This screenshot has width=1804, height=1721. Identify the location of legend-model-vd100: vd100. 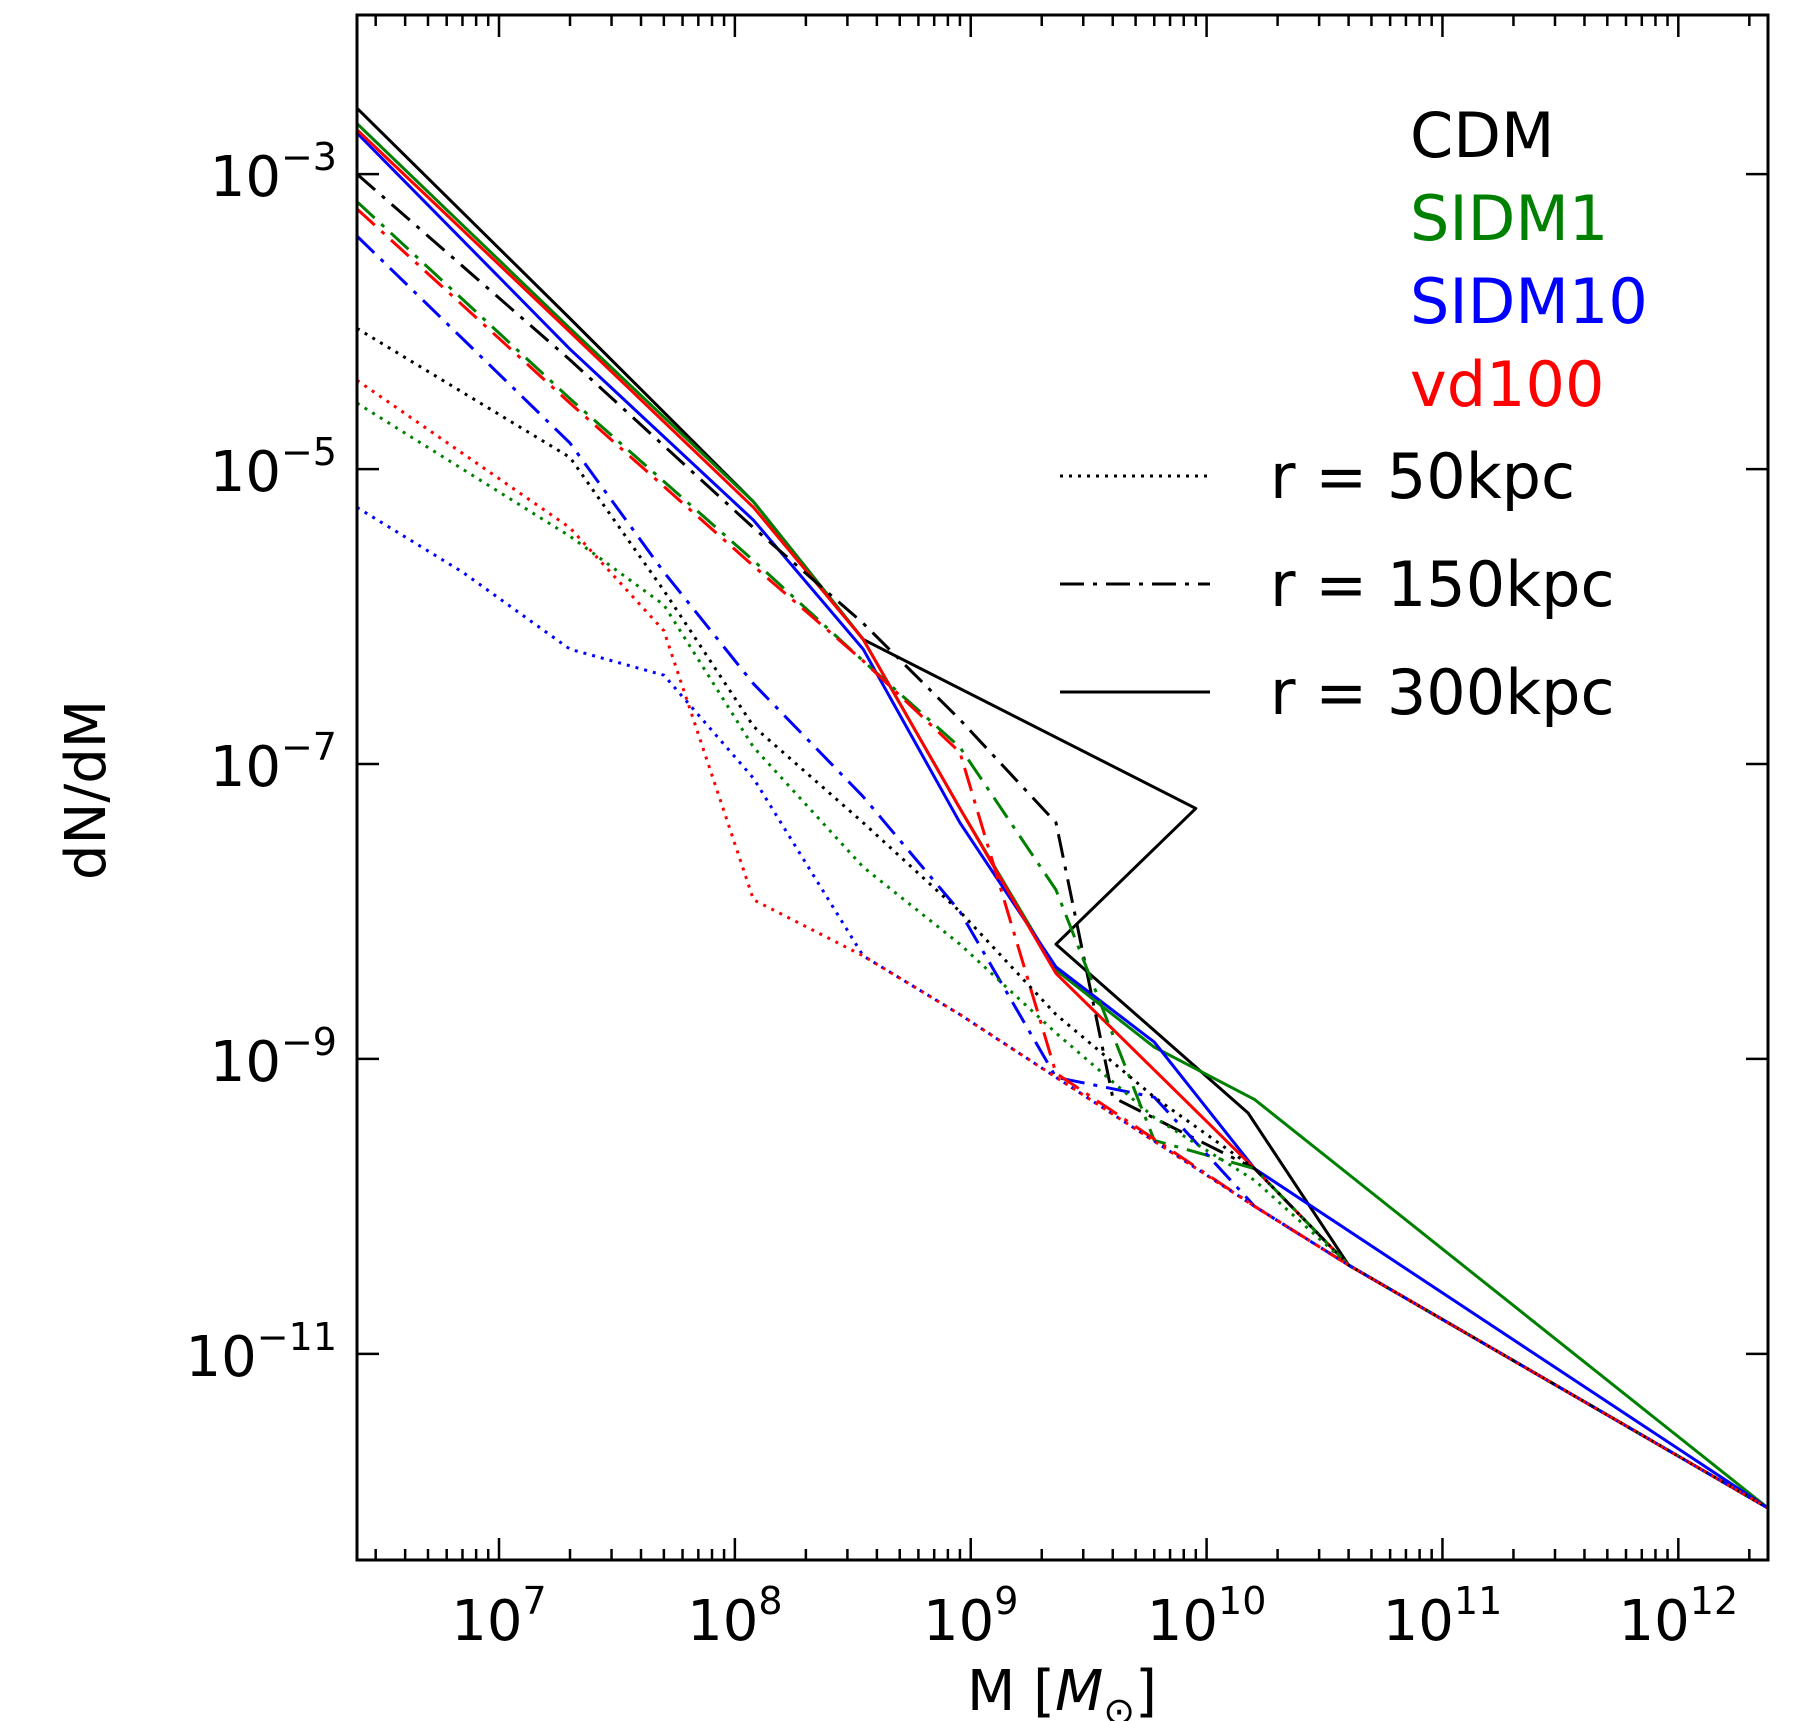
(1507, 384).